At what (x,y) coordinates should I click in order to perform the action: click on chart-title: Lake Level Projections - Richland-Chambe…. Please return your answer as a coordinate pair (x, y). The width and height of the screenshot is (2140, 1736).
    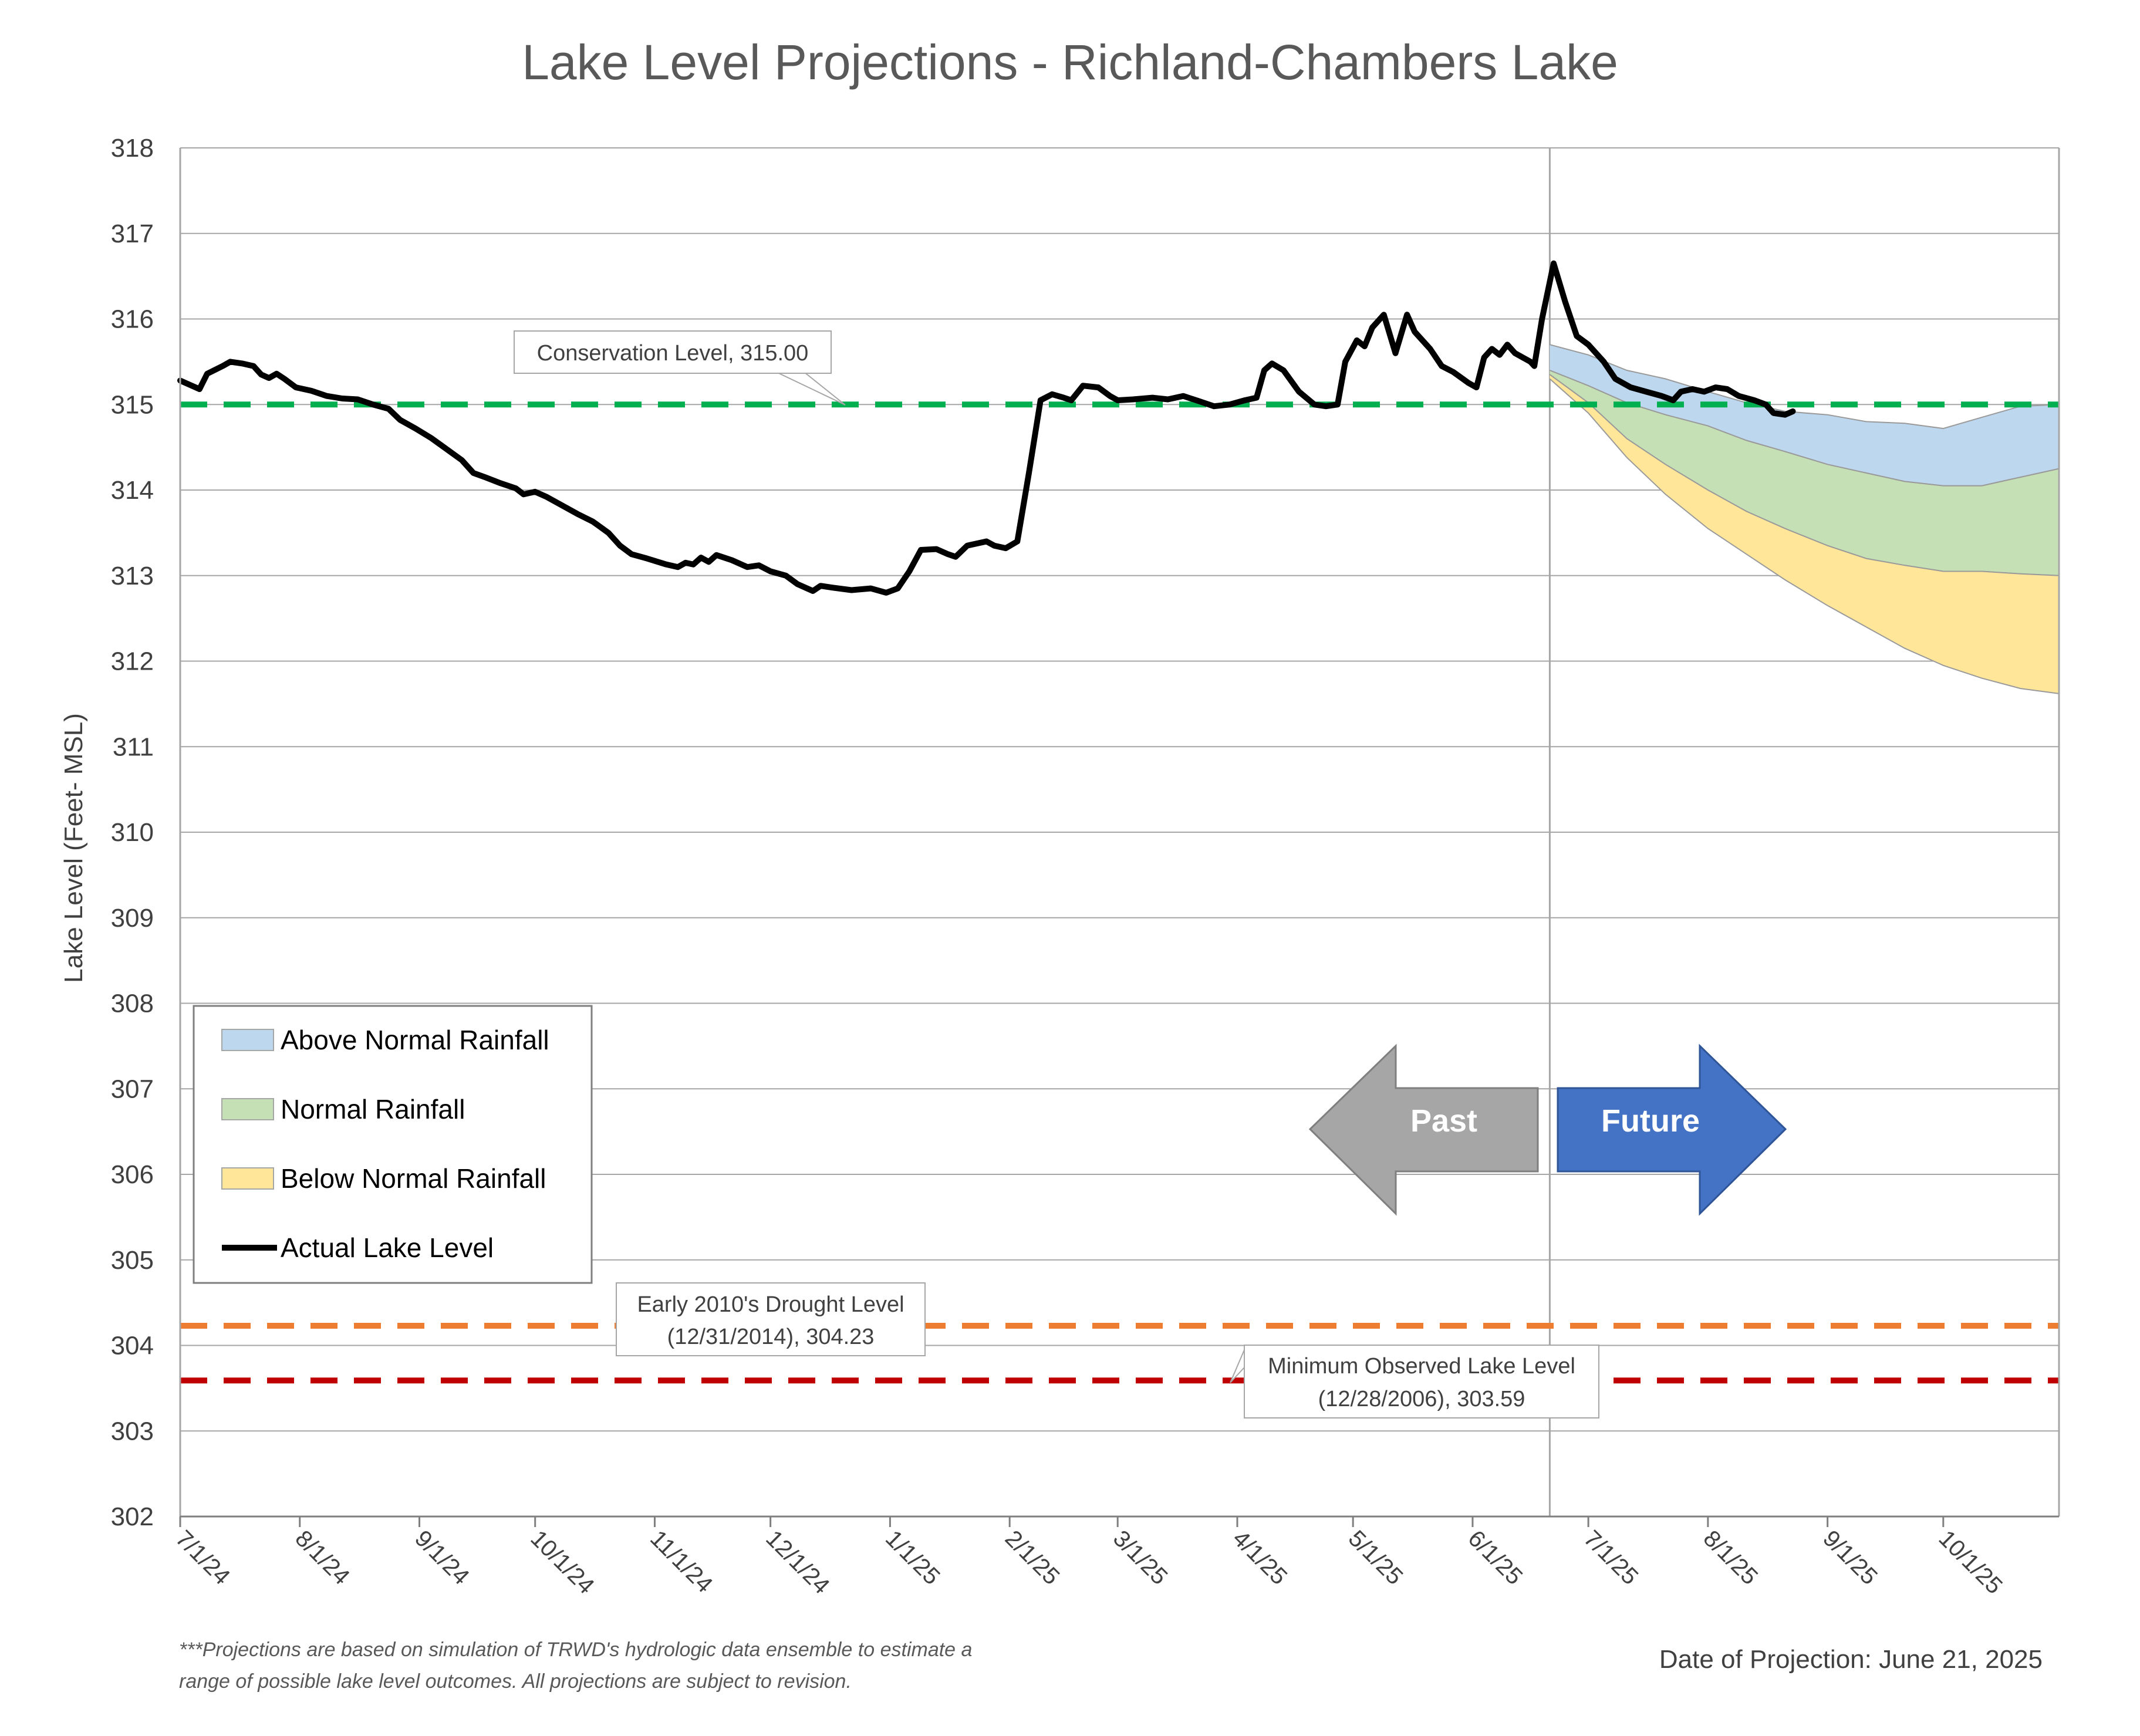
    Looking at the image, I should click on (1070, 62).